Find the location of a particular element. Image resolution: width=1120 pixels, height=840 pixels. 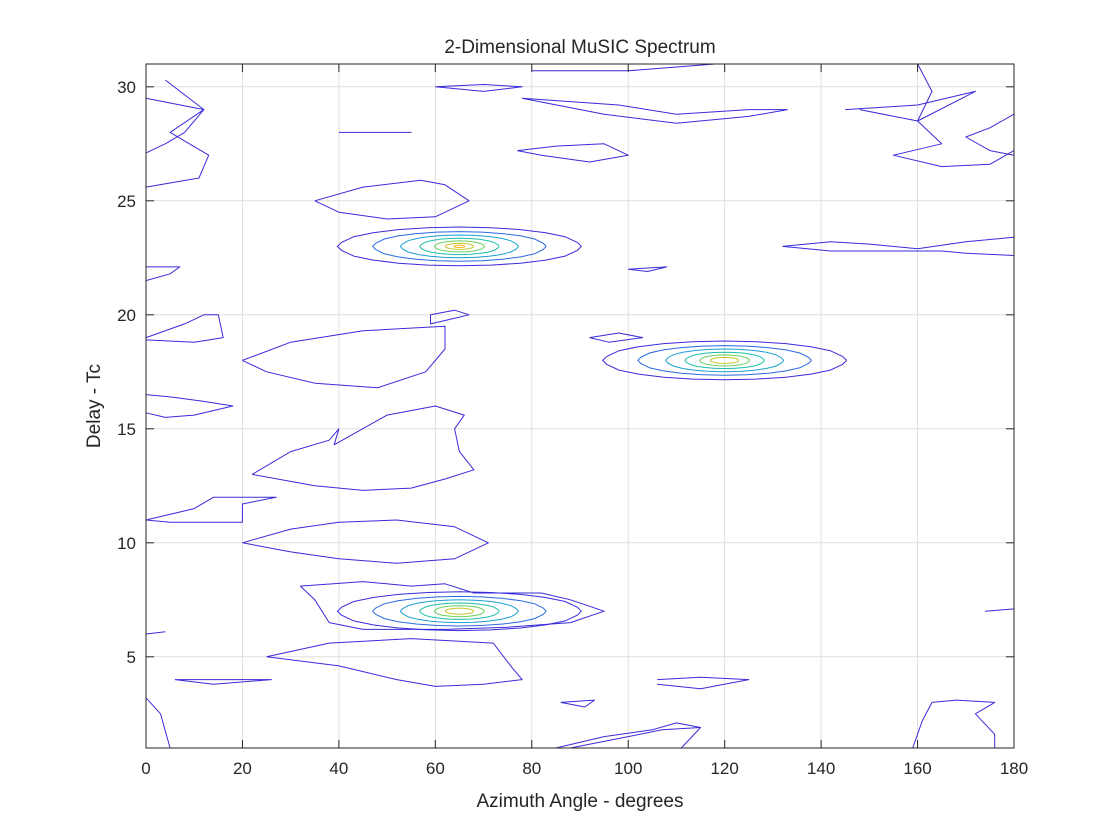

x-tick-label: 120 is located at coordinates (724, 768).